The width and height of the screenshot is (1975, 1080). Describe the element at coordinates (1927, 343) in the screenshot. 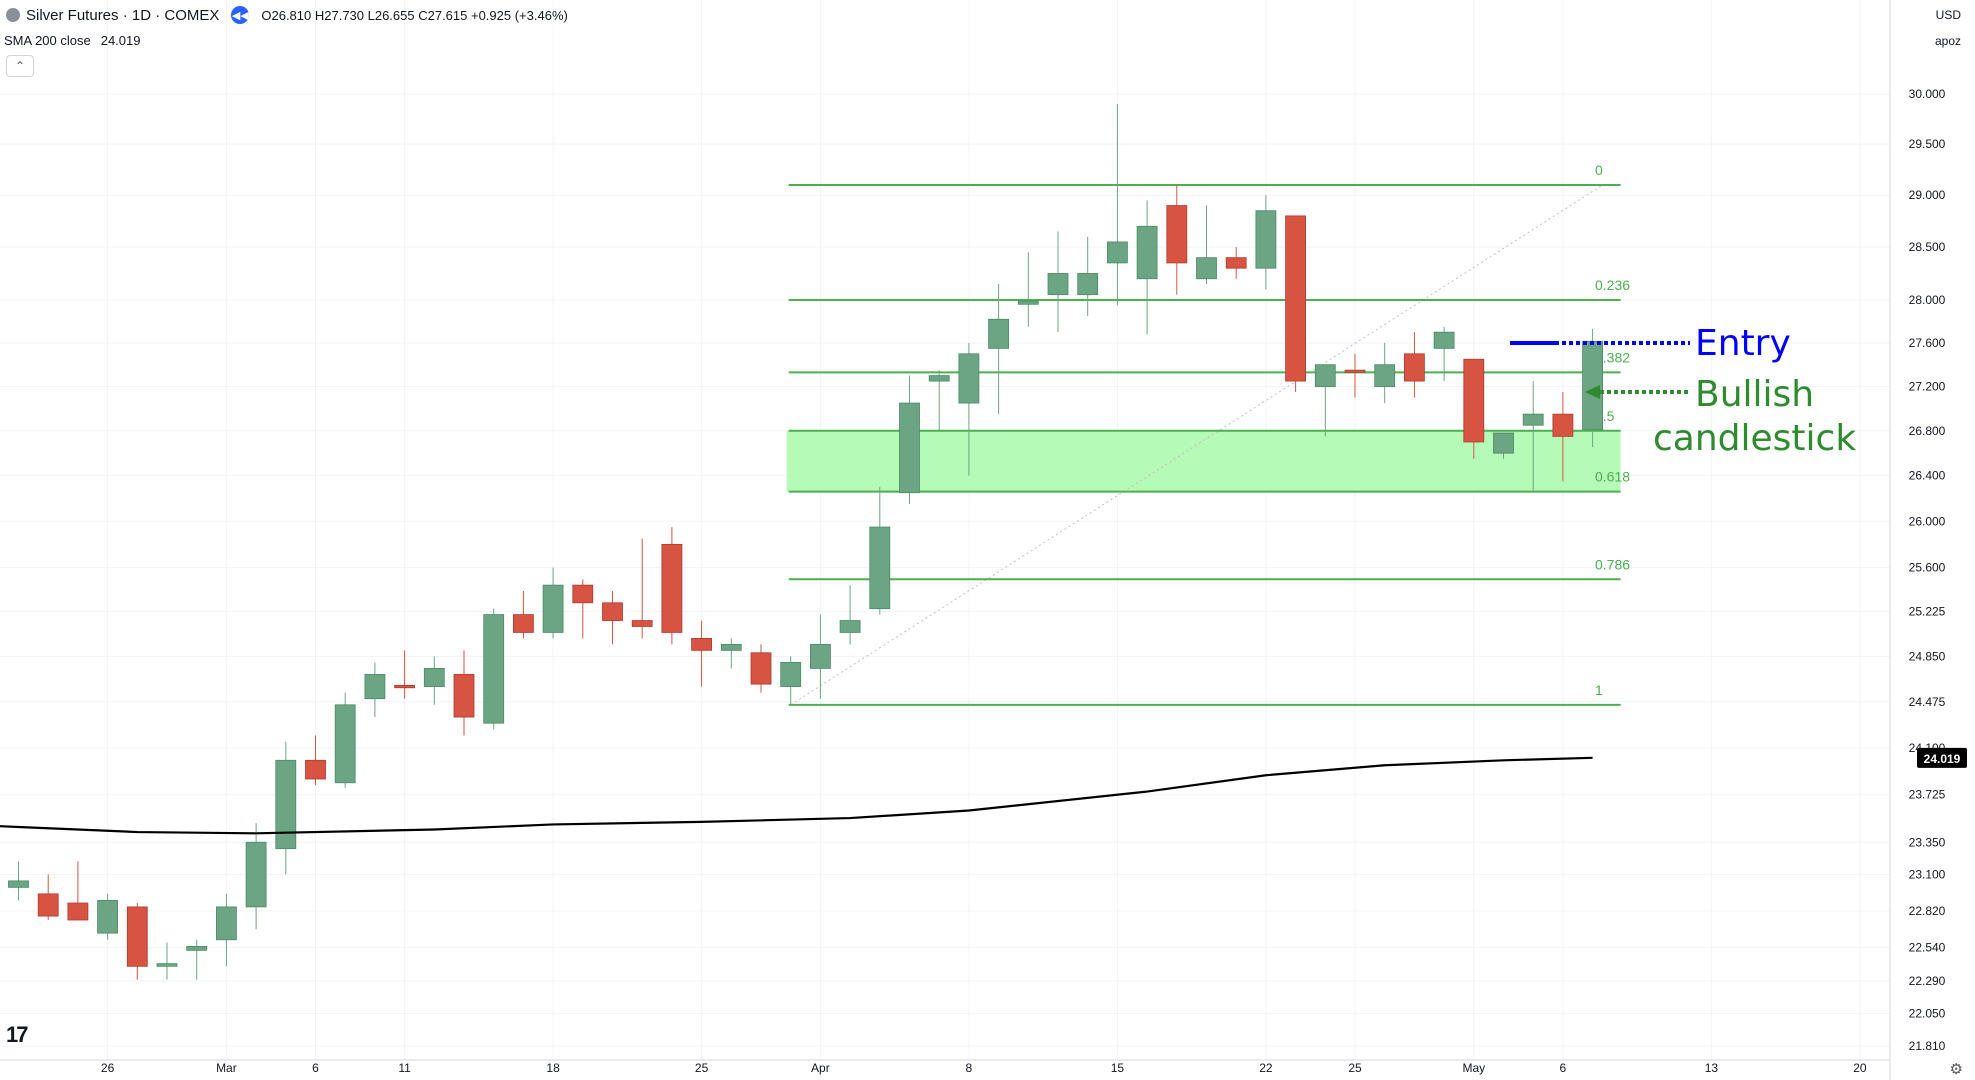

I see `price-tick-label: 27.600` at that location.